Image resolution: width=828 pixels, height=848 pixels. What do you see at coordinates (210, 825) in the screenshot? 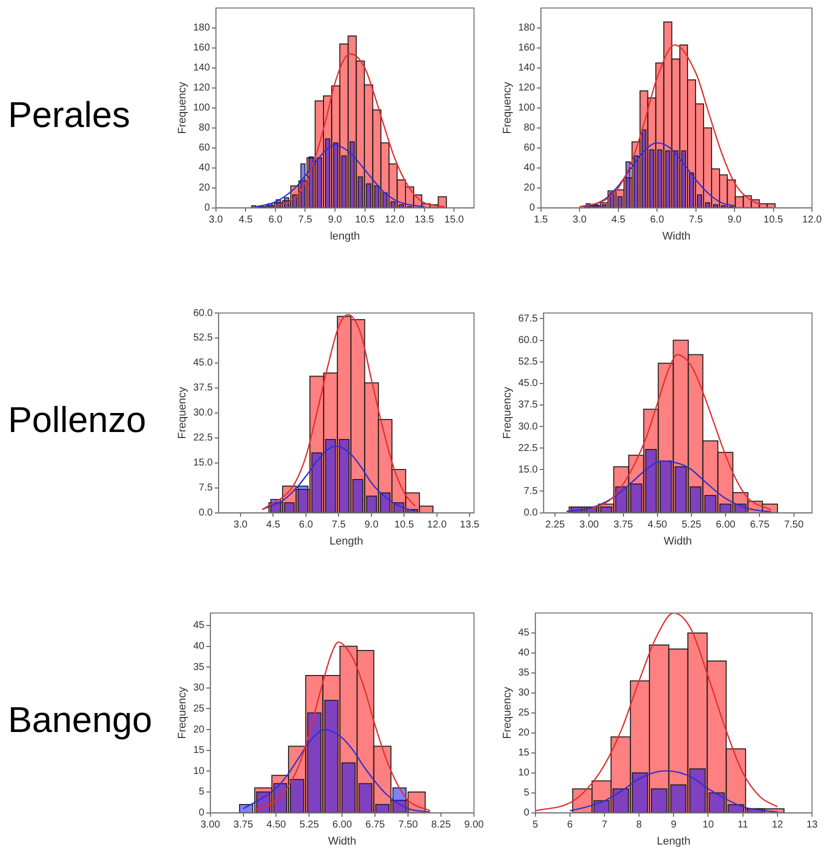
I see `x-tick-label: 3.00` at bounding box center [210, 825].